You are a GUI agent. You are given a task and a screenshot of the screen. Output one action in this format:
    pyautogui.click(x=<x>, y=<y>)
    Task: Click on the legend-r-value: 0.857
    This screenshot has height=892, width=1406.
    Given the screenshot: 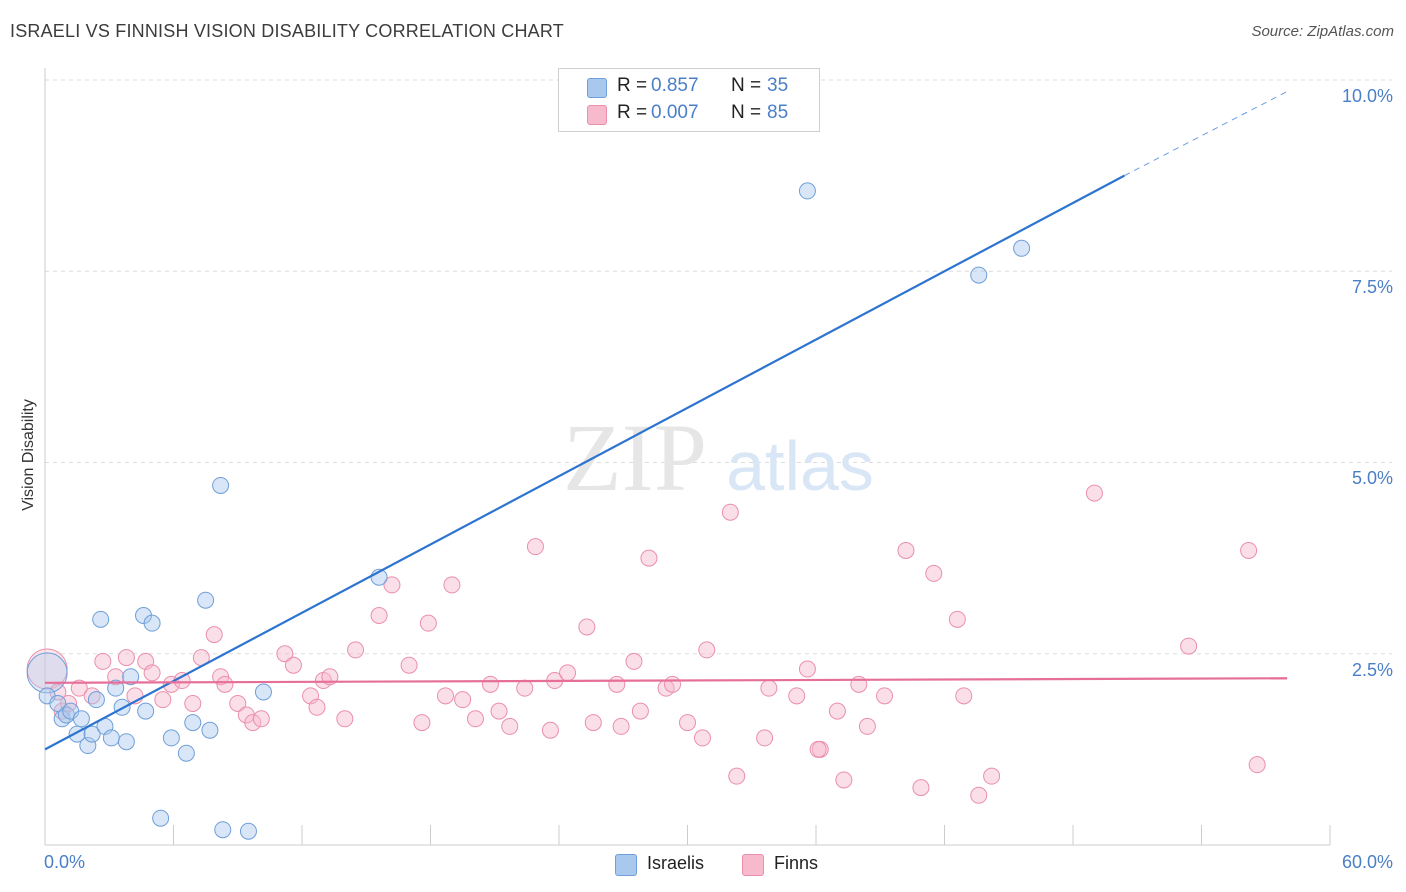 What is the action you would take?
    pyautogui.click(x=675, y=85)
    